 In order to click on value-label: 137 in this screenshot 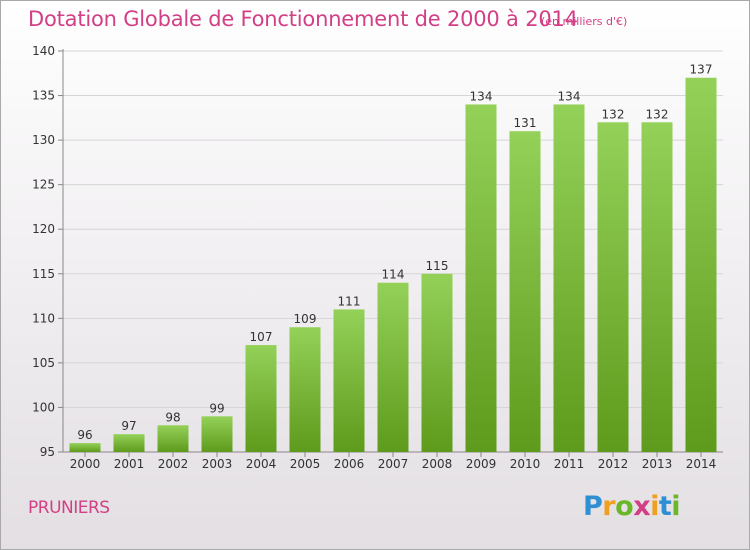, I will do `click(701, 70)`.